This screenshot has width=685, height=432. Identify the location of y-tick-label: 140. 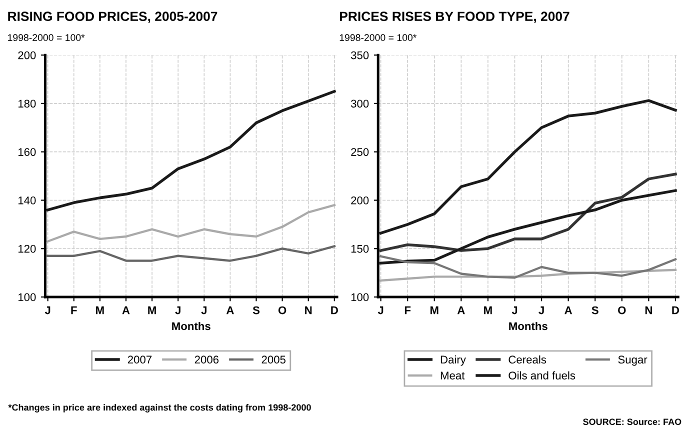
(27, 200).